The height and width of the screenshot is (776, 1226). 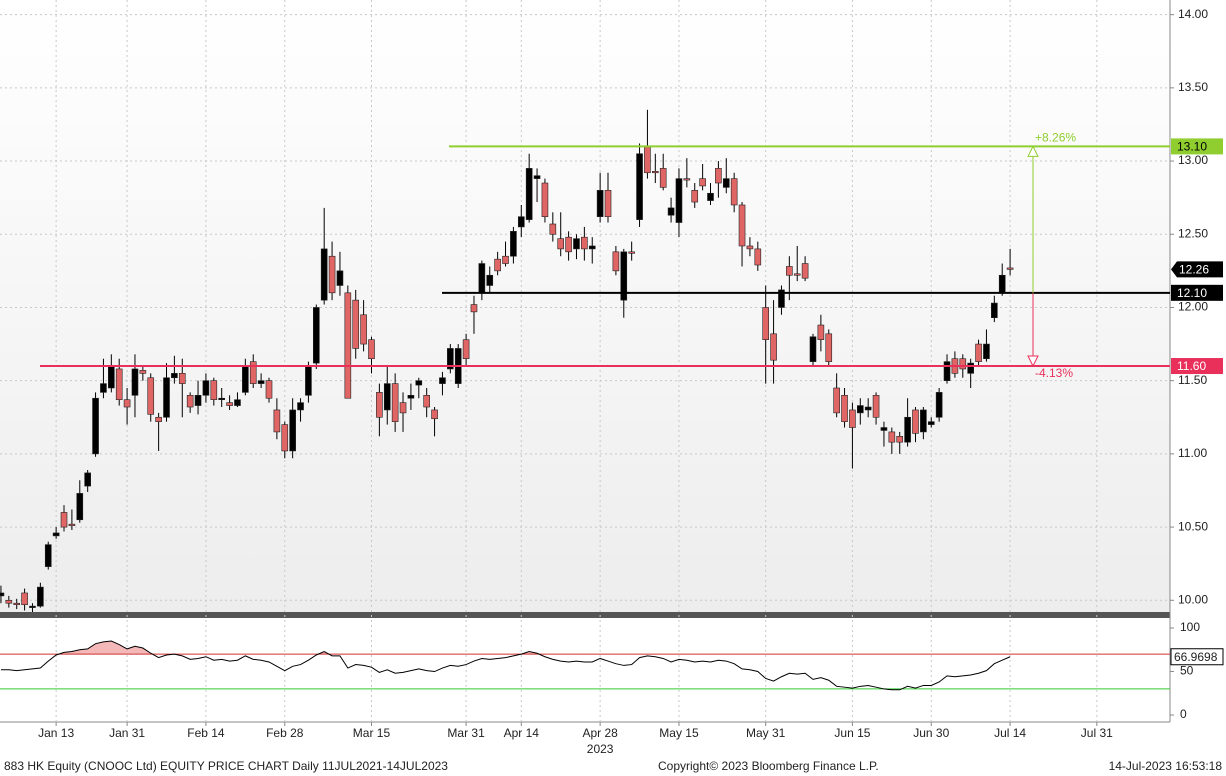 What do you see at coordinates (1193, 599) in the screenshot?
I see `y-tick-label: 10.00` at bounding box center [1193, 599].